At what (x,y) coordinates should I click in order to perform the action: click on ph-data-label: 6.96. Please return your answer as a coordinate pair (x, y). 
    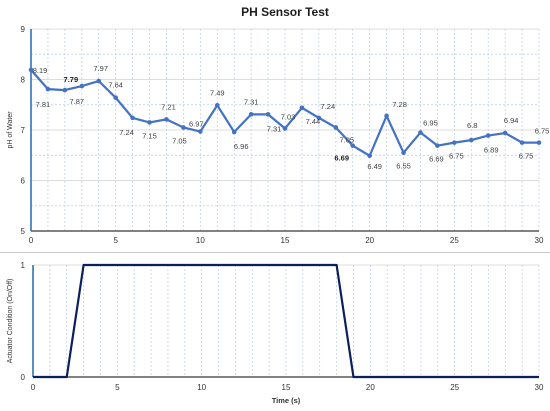
    Looking at the image, I should click on (241, 146).